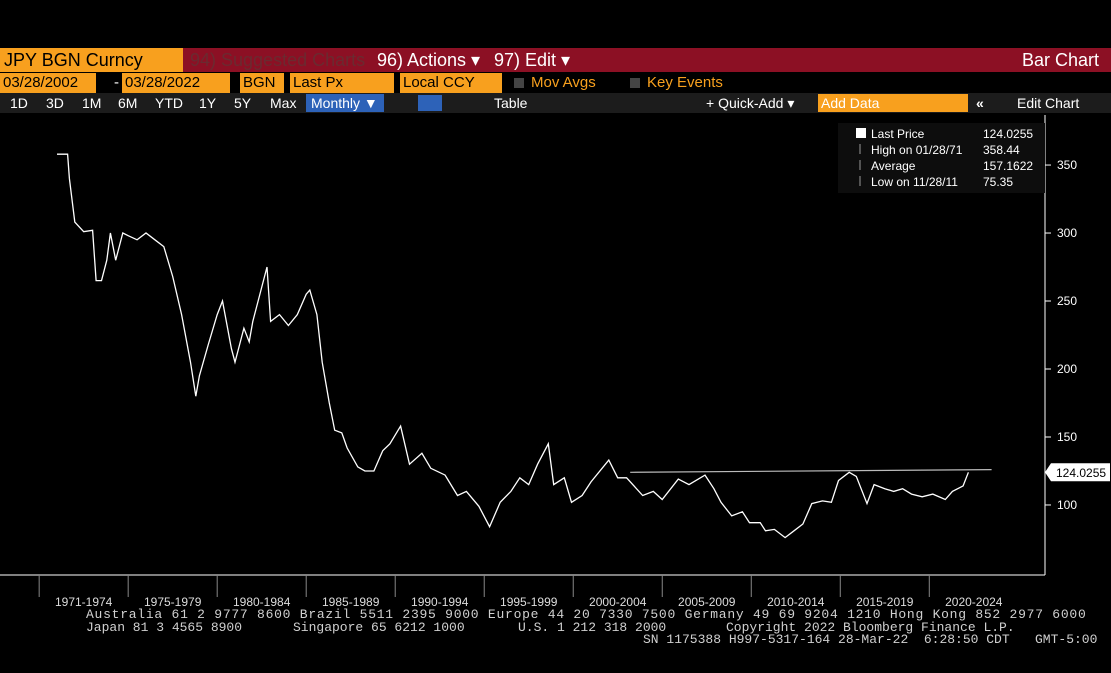  Describe the element at coordinates (208, 103) in the screenshot. I see `period-button: 1Y` at that location.